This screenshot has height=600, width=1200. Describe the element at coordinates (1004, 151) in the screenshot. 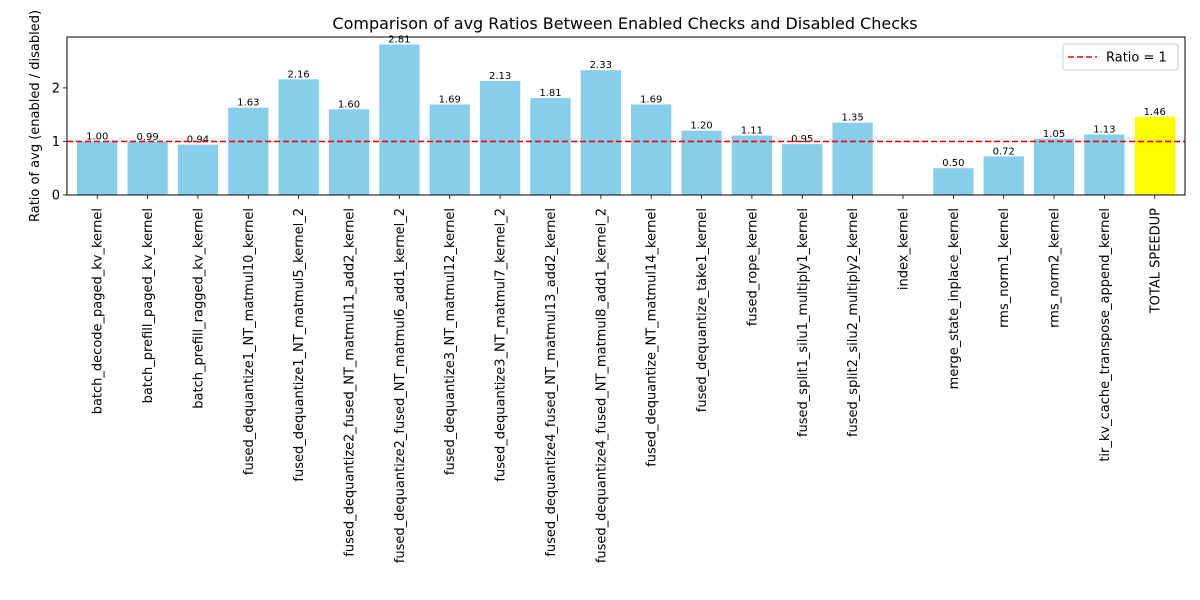

I see `data-label: 0.72` at that location.